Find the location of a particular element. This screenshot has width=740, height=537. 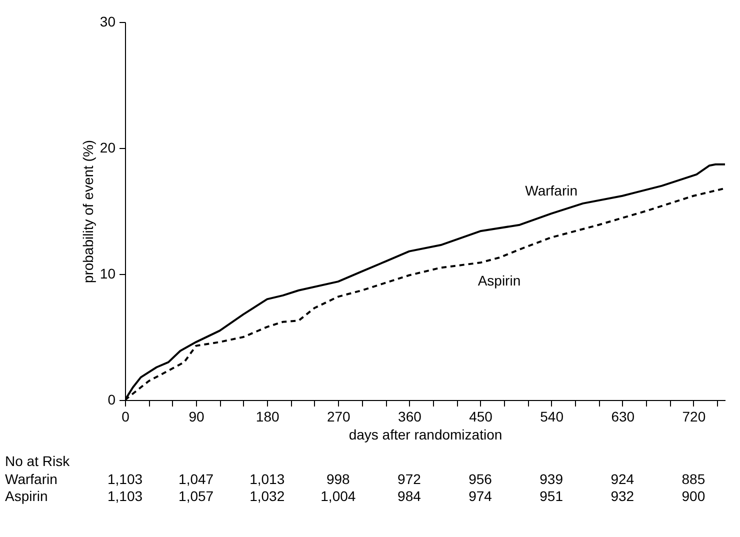

text: 1,057 is located at coordinates (196, 496).